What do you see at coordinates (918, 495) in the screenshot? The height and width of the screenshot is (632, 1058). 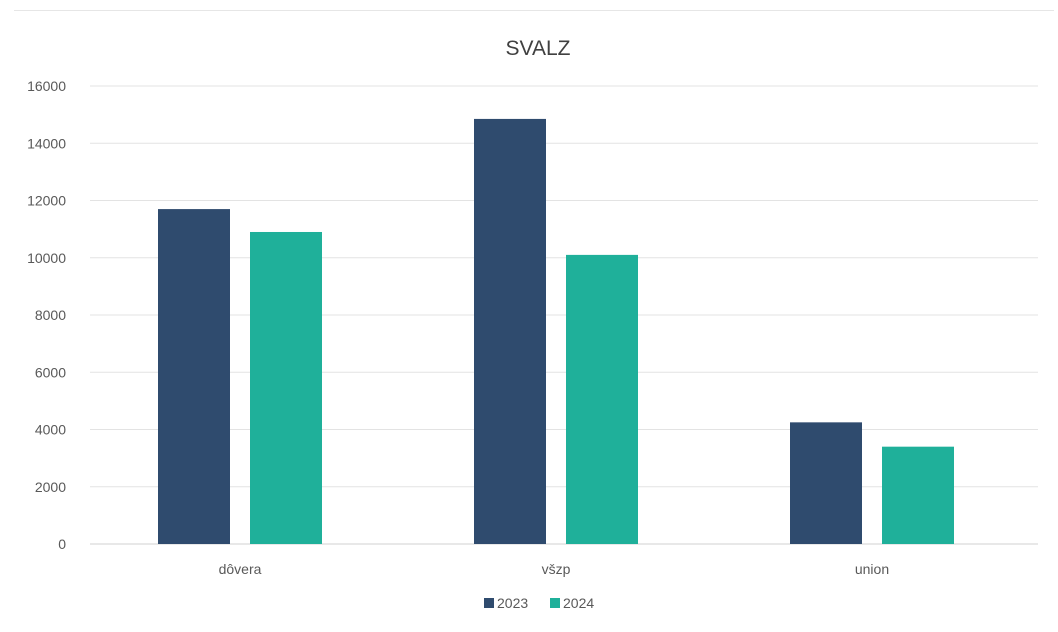 I see `bar-2024-union` at bounding box center [918, 495].